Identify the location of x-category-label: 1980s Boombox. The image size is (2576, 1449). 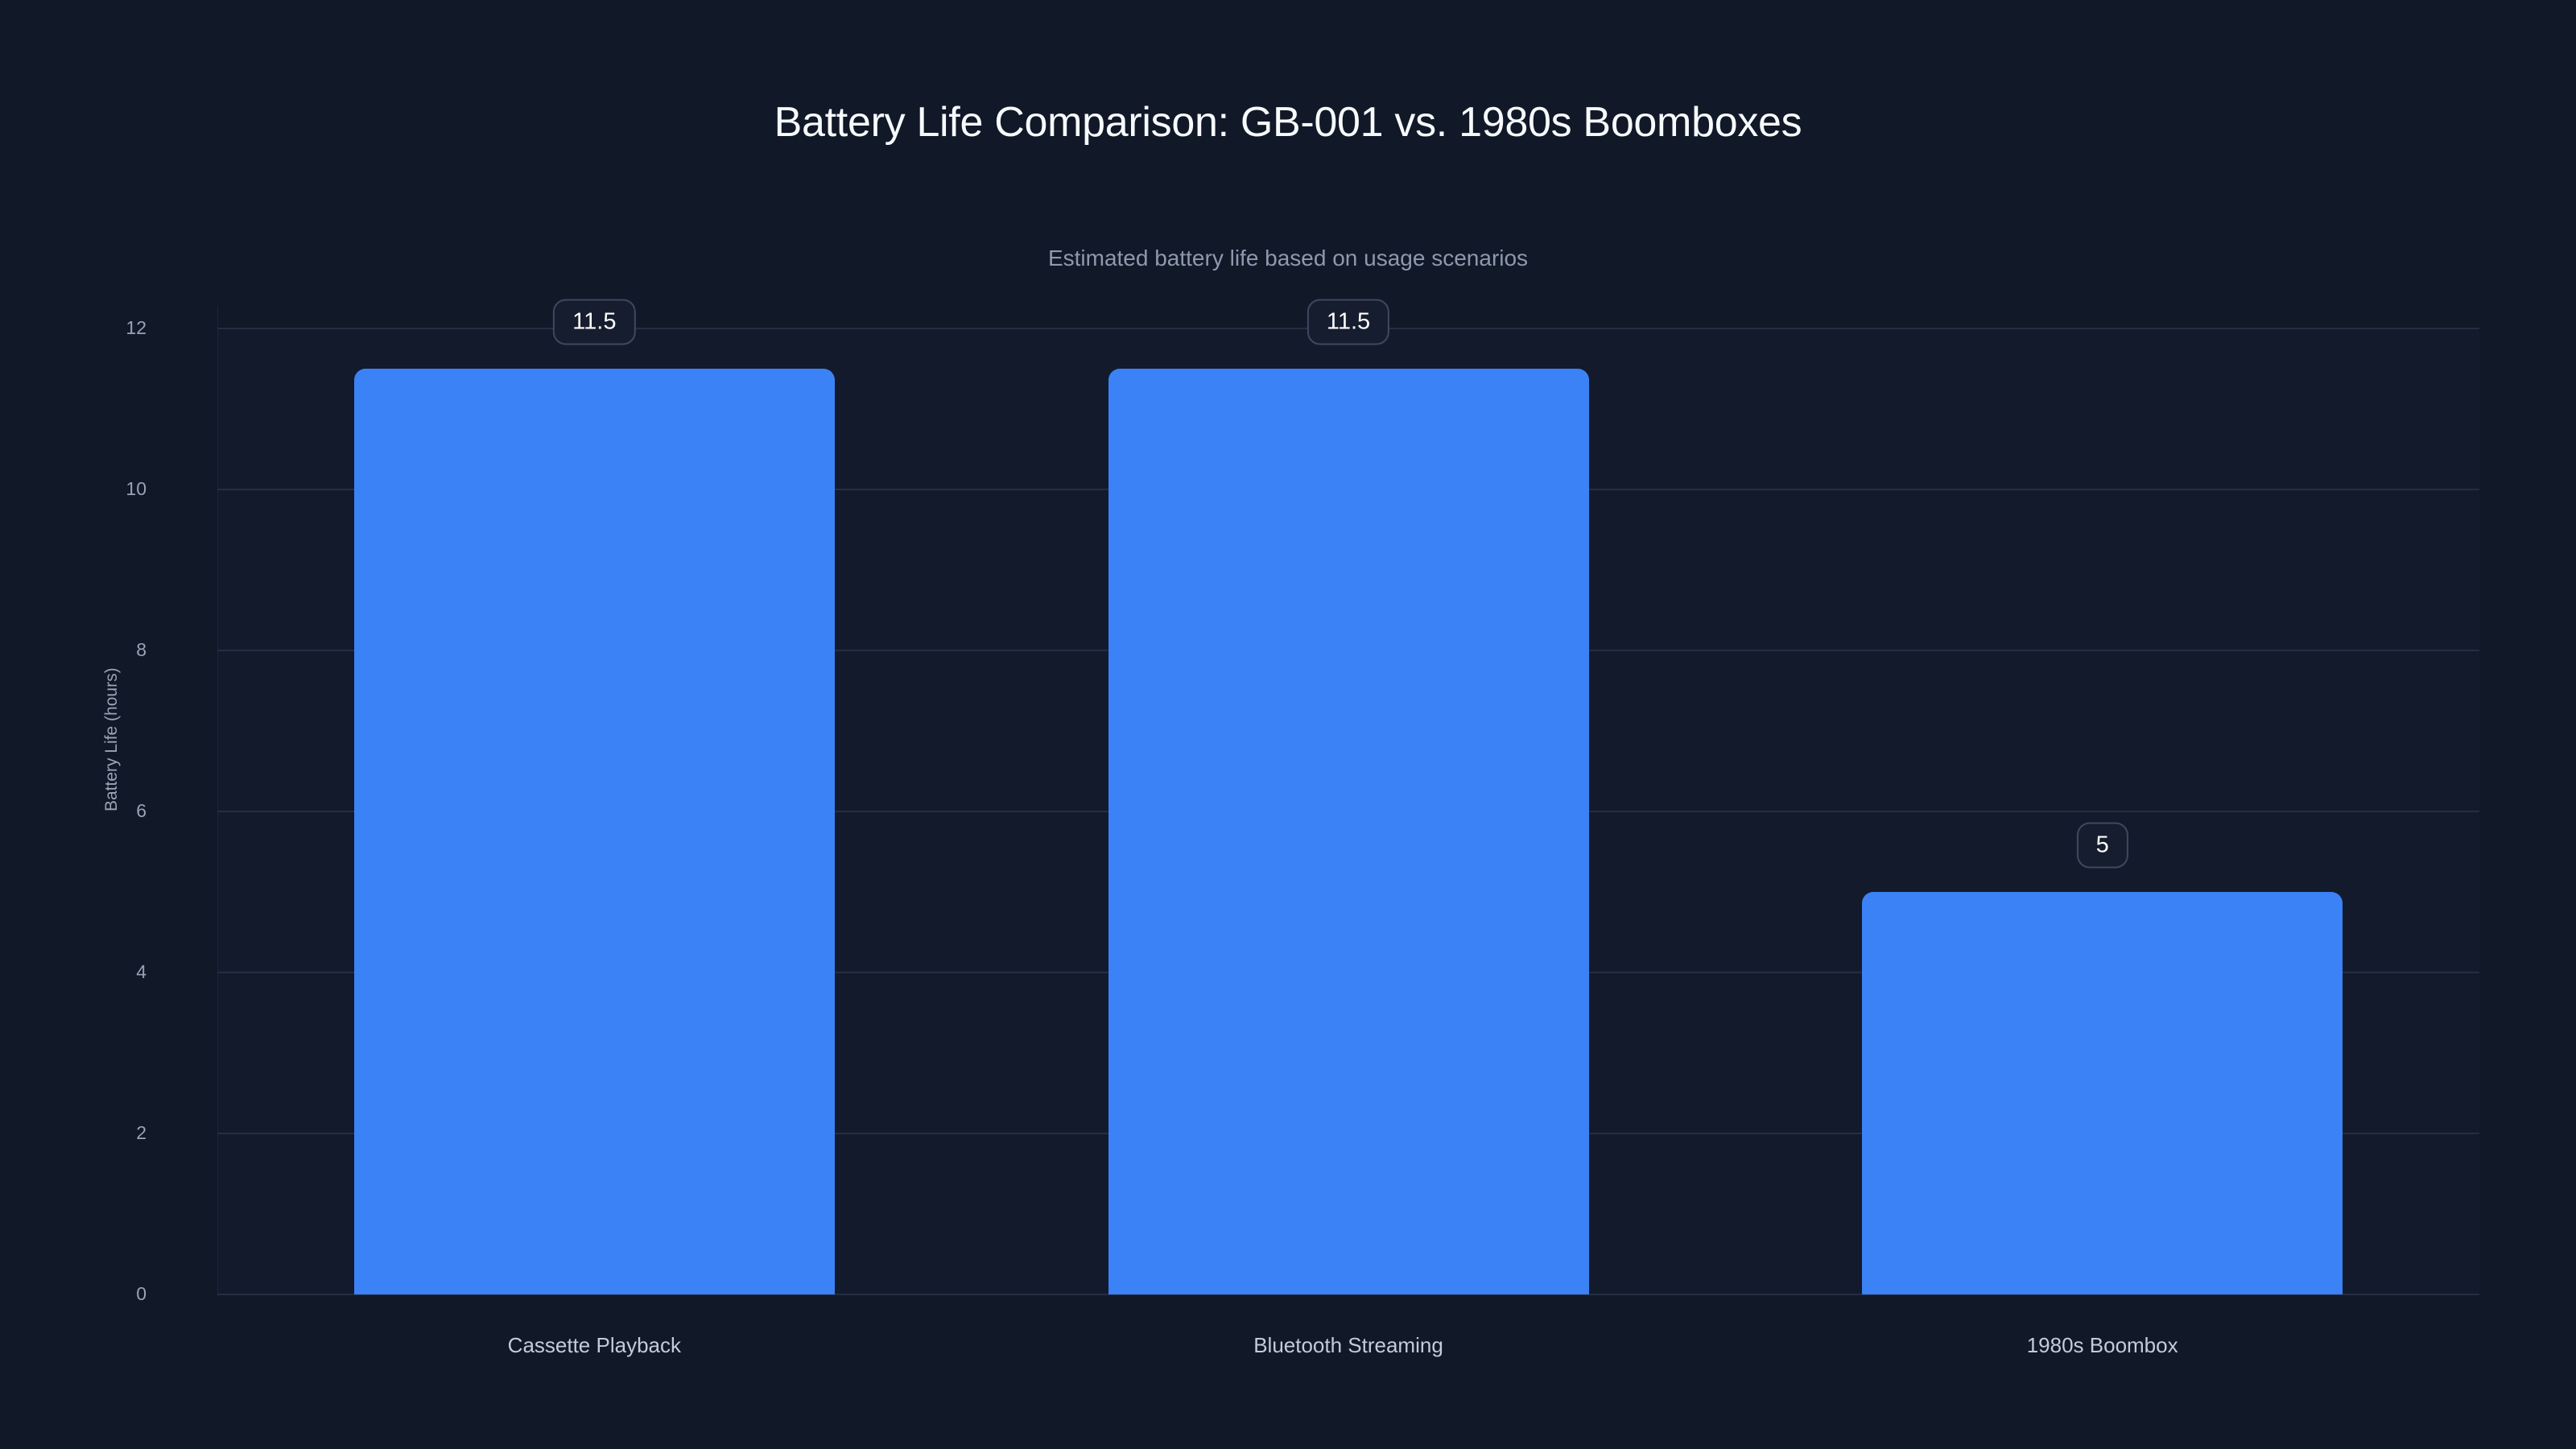
(2102, 1345).